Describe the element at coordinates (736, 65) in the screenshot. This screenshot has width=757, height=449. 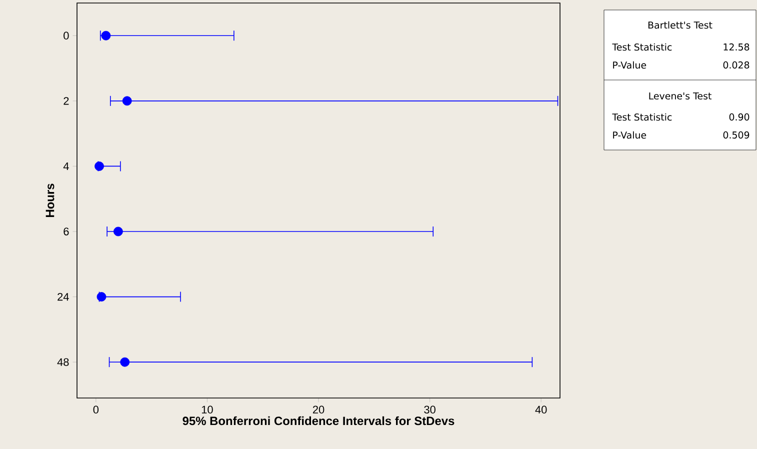
I see `text: 0.028` at that location.